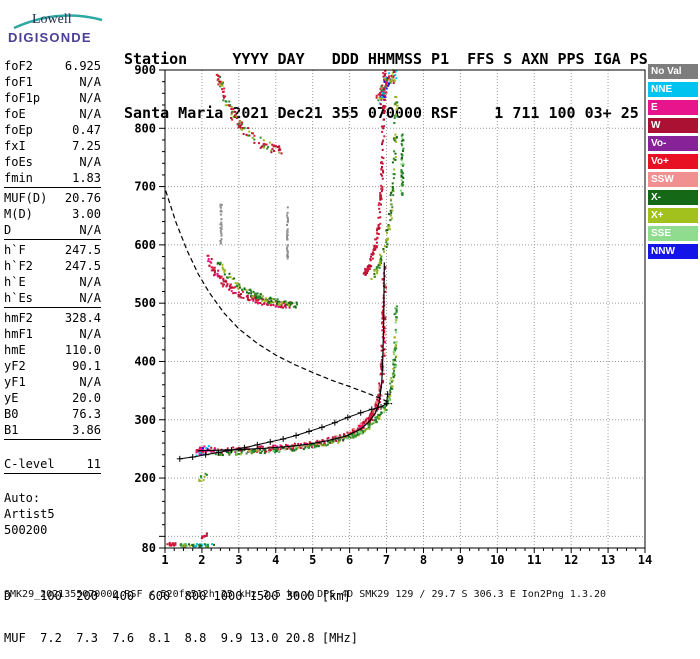 This screenshot has width=700, height=659. I want to click on echo-cluster-third-hop-band, so click(249, 114).